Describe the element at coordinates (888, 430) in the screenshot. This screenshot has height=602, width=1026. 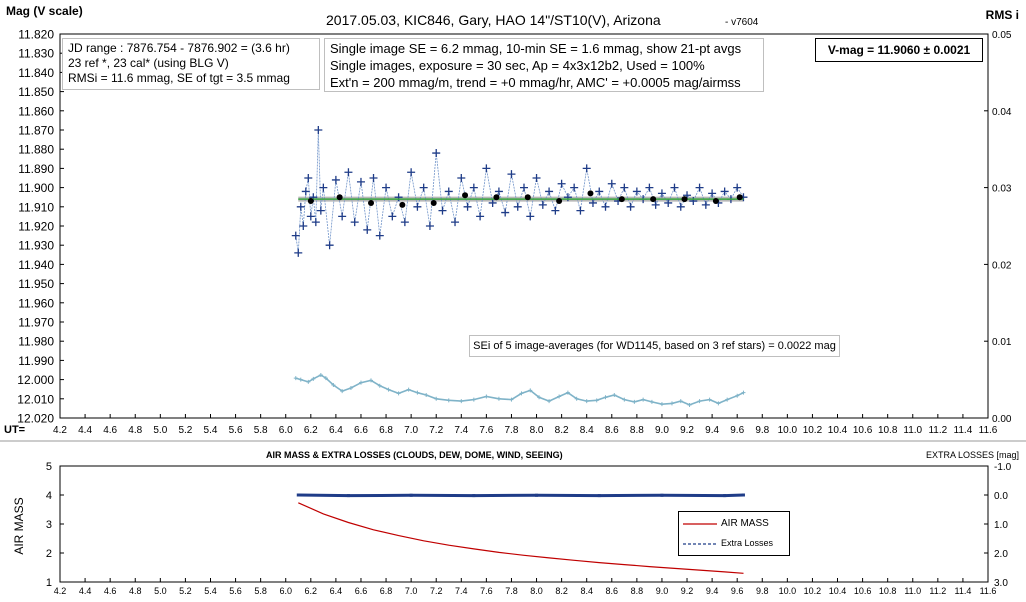
I see `x-tick-label: 10.8` at that location.